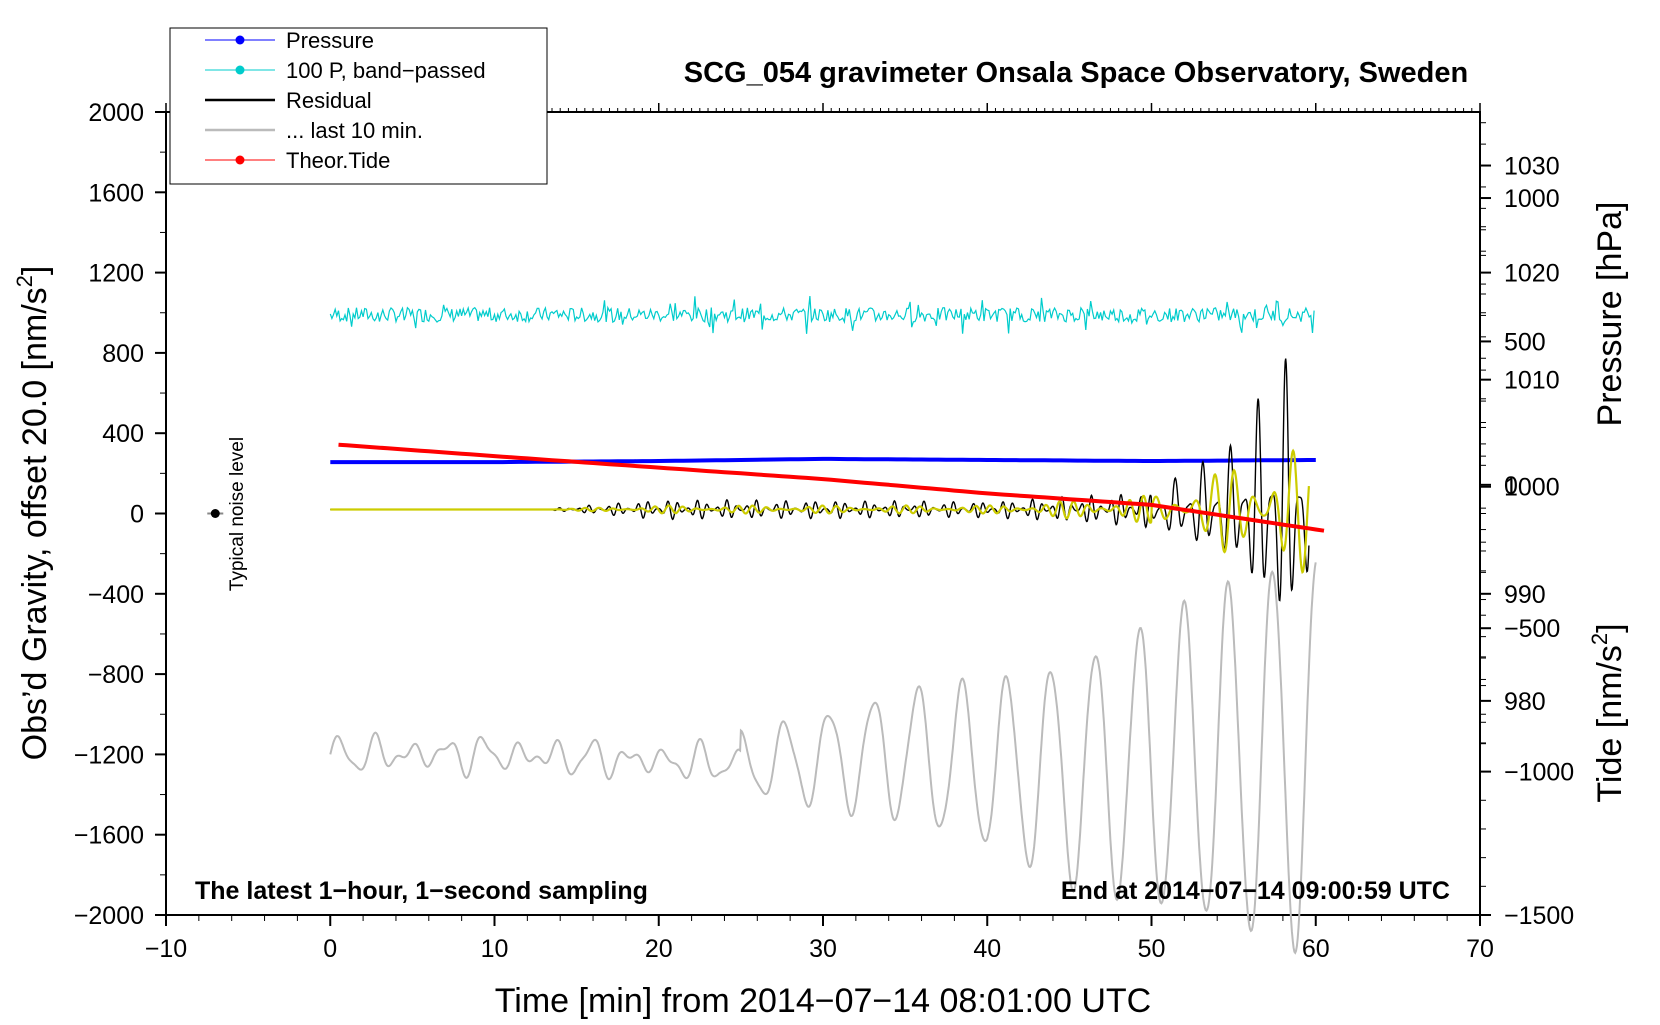 Image resolution: width=1660 pixels, height=1025 pixels. Describe the element at coordinates (987, 949) in the screenshot. I see `x-tick-label: 40` at that location.